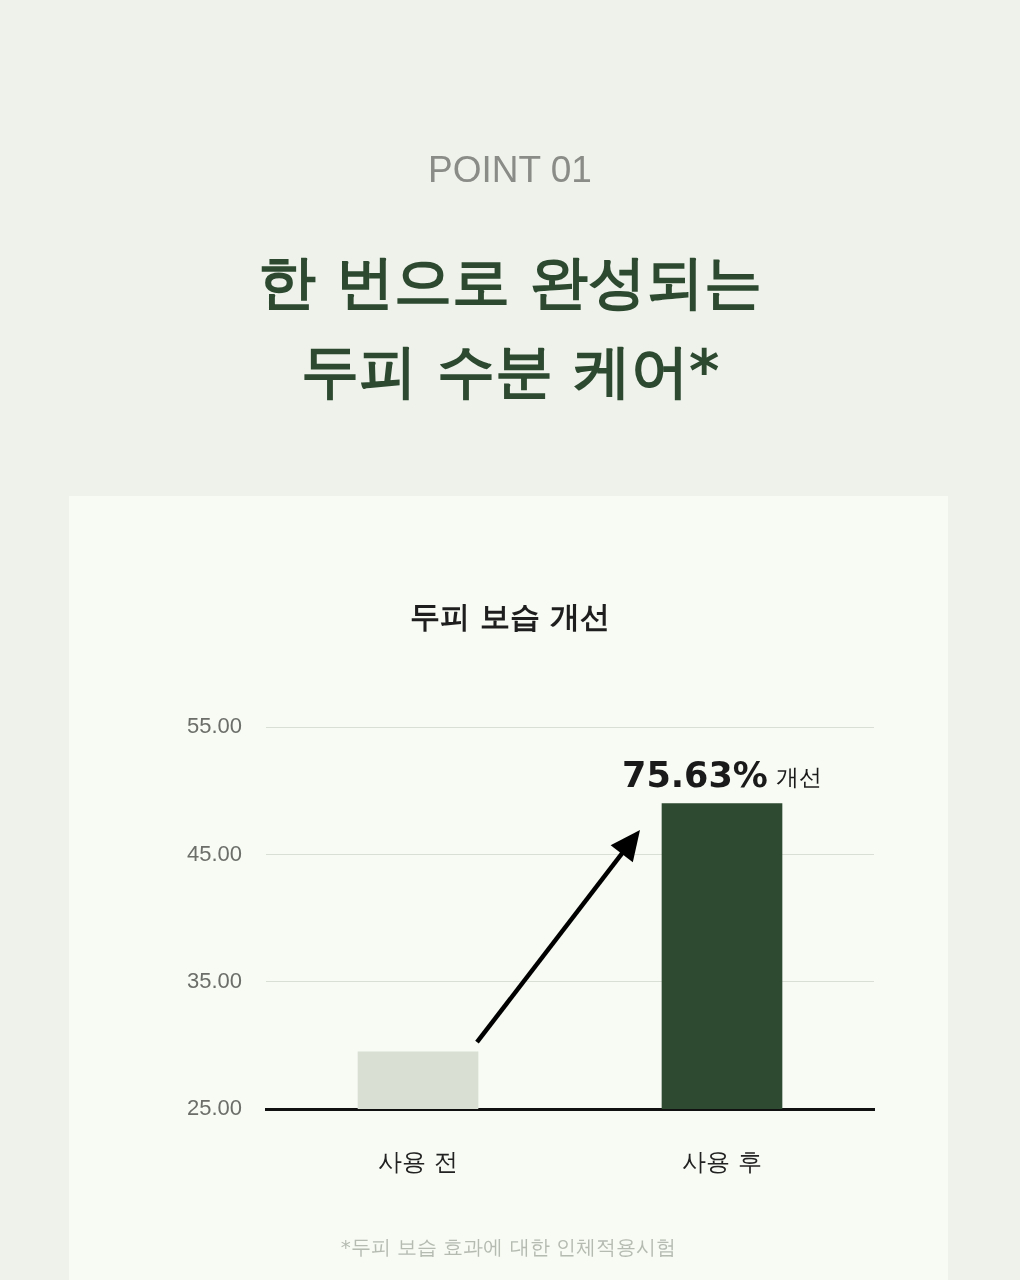  Describe the element at coordinates (510, 617) in the screenshot. I see `chart-subtitle: 두피 보습 개선` at that location.